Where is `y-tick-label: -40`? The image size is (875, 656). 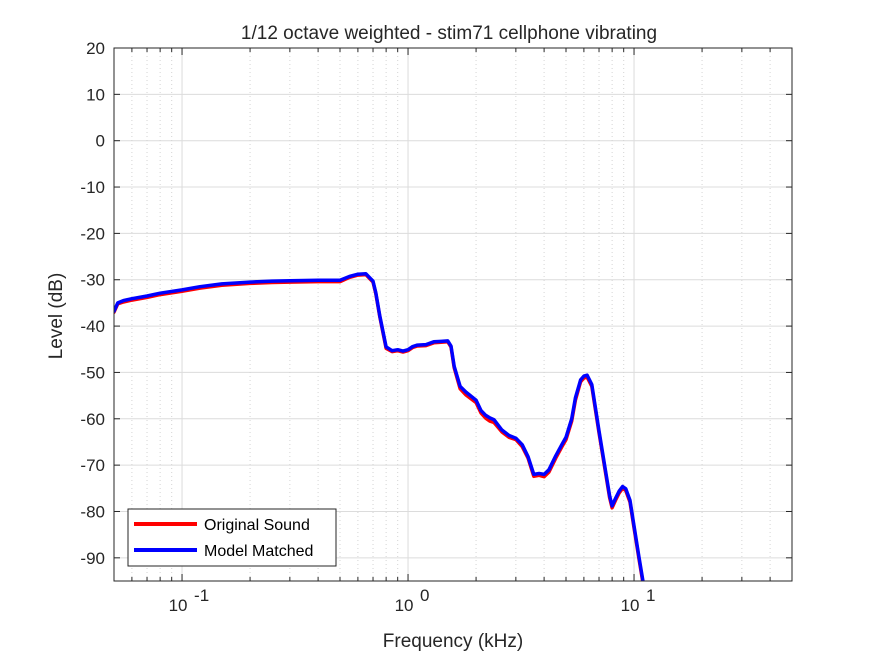 y-tick-label: -40 is located at coordinates (92, 326).